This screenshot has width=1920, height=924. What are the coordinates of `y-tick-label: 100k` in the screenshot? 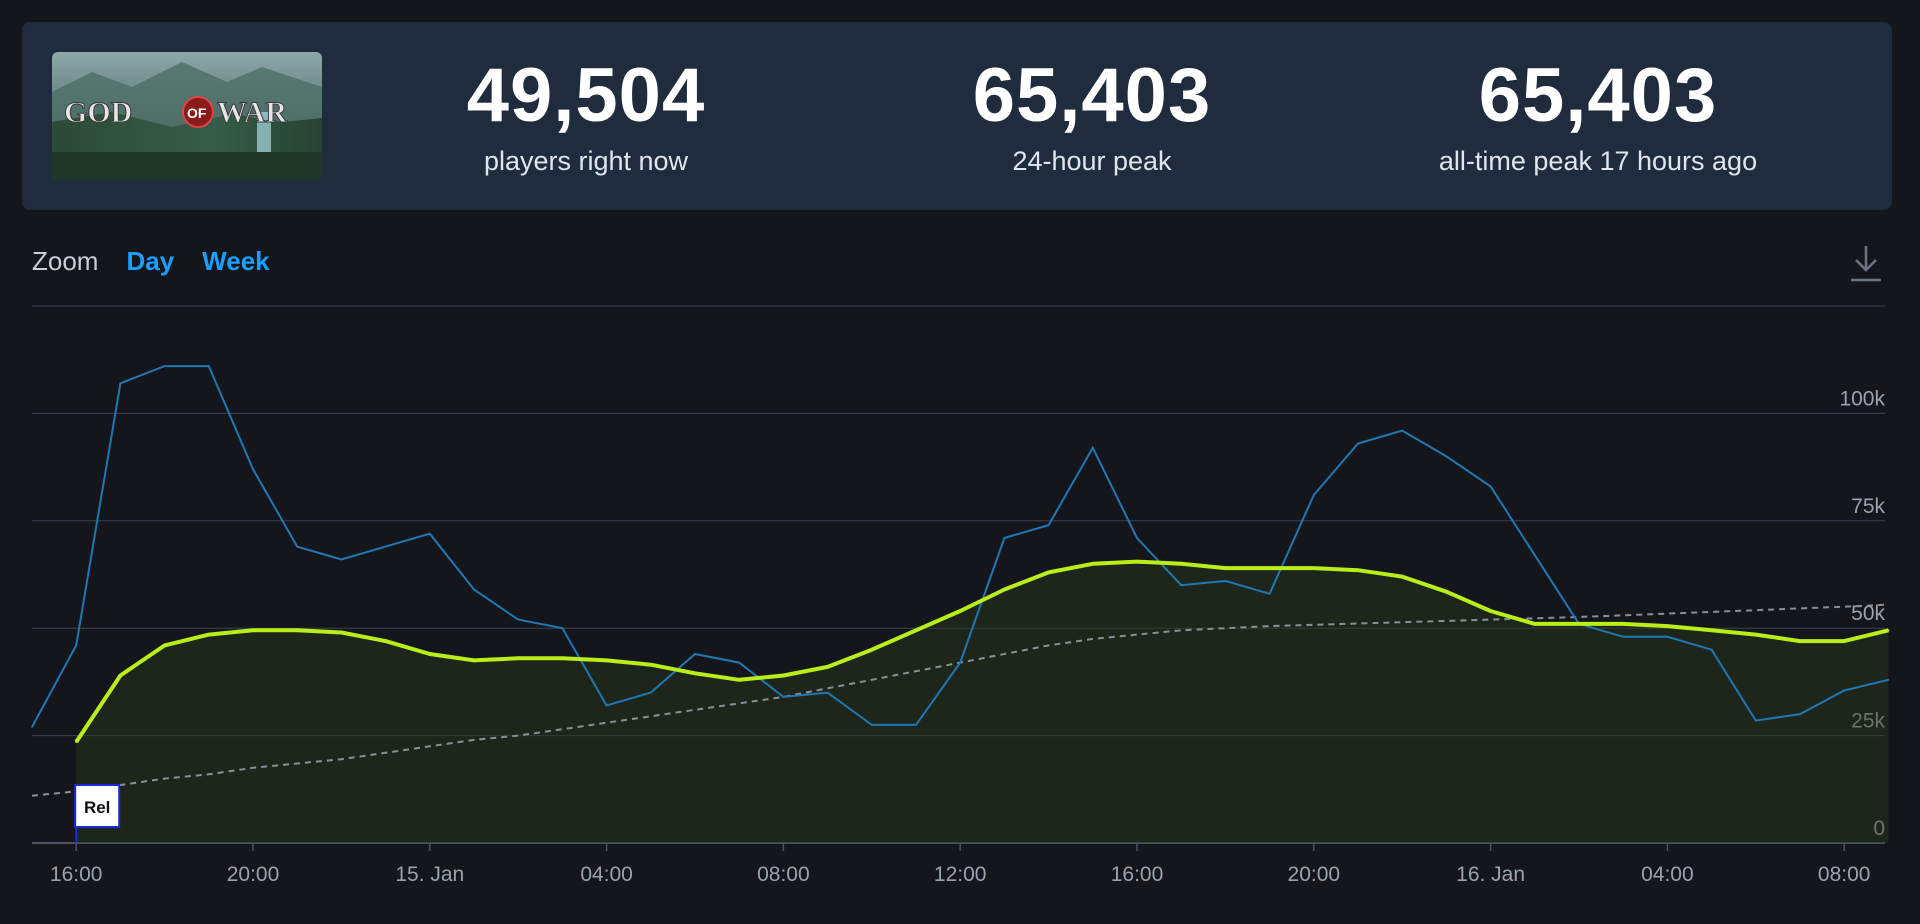 It's located at (1862, 398).